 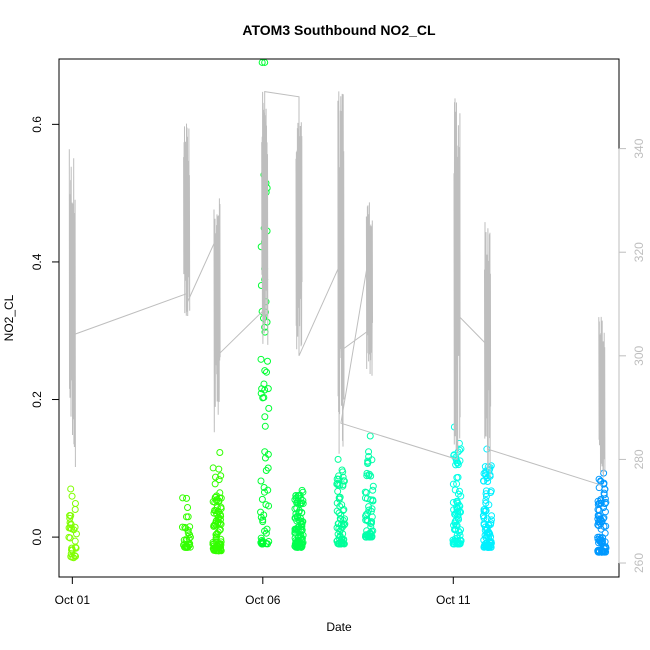 I want to click on y2-tick-label: 340, so click(x=639, y=148).